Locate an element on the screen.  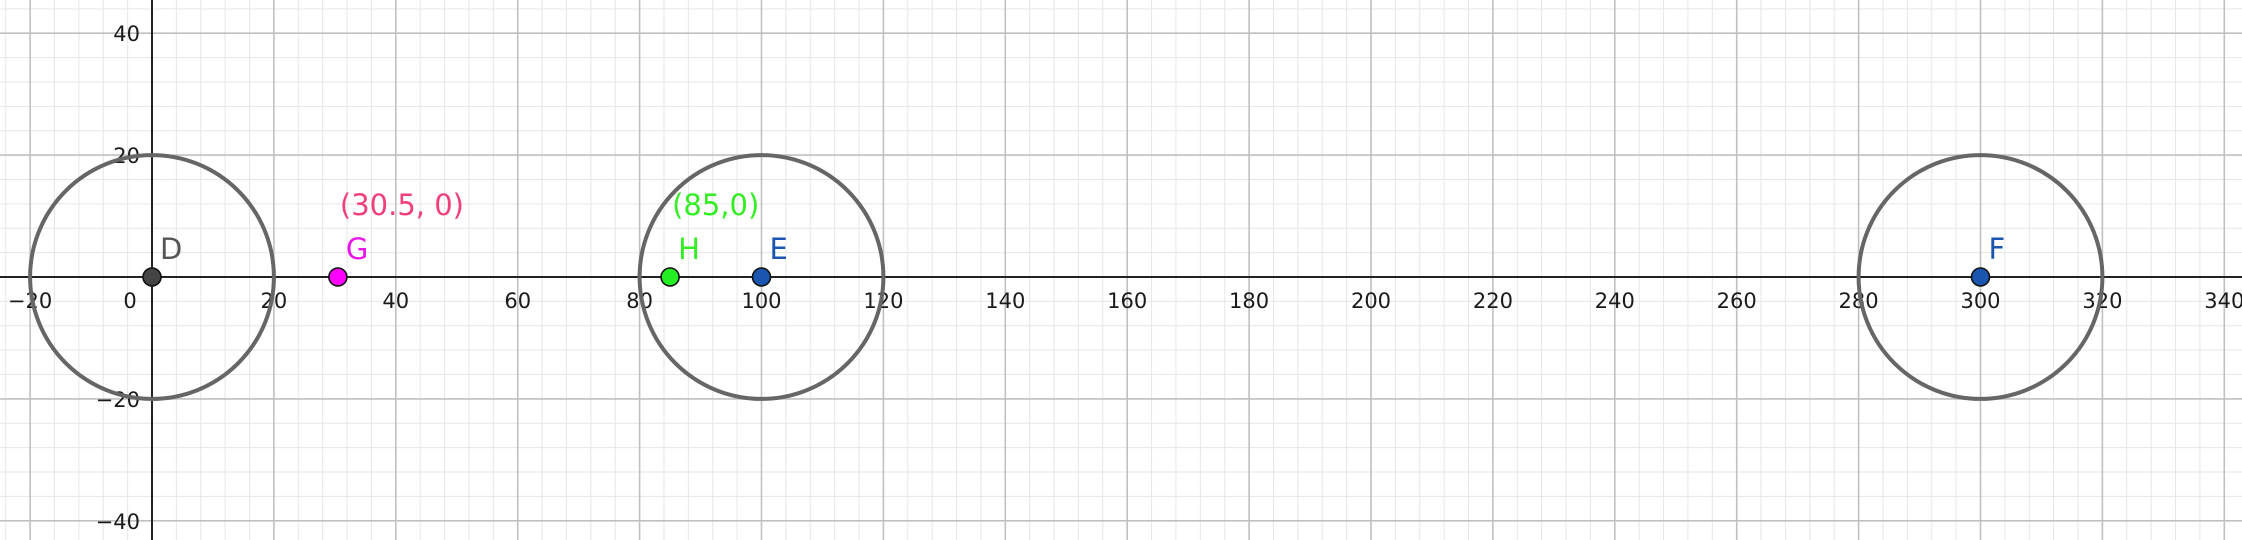
y-tick-label: −40 is located at coordinates (118, 522).